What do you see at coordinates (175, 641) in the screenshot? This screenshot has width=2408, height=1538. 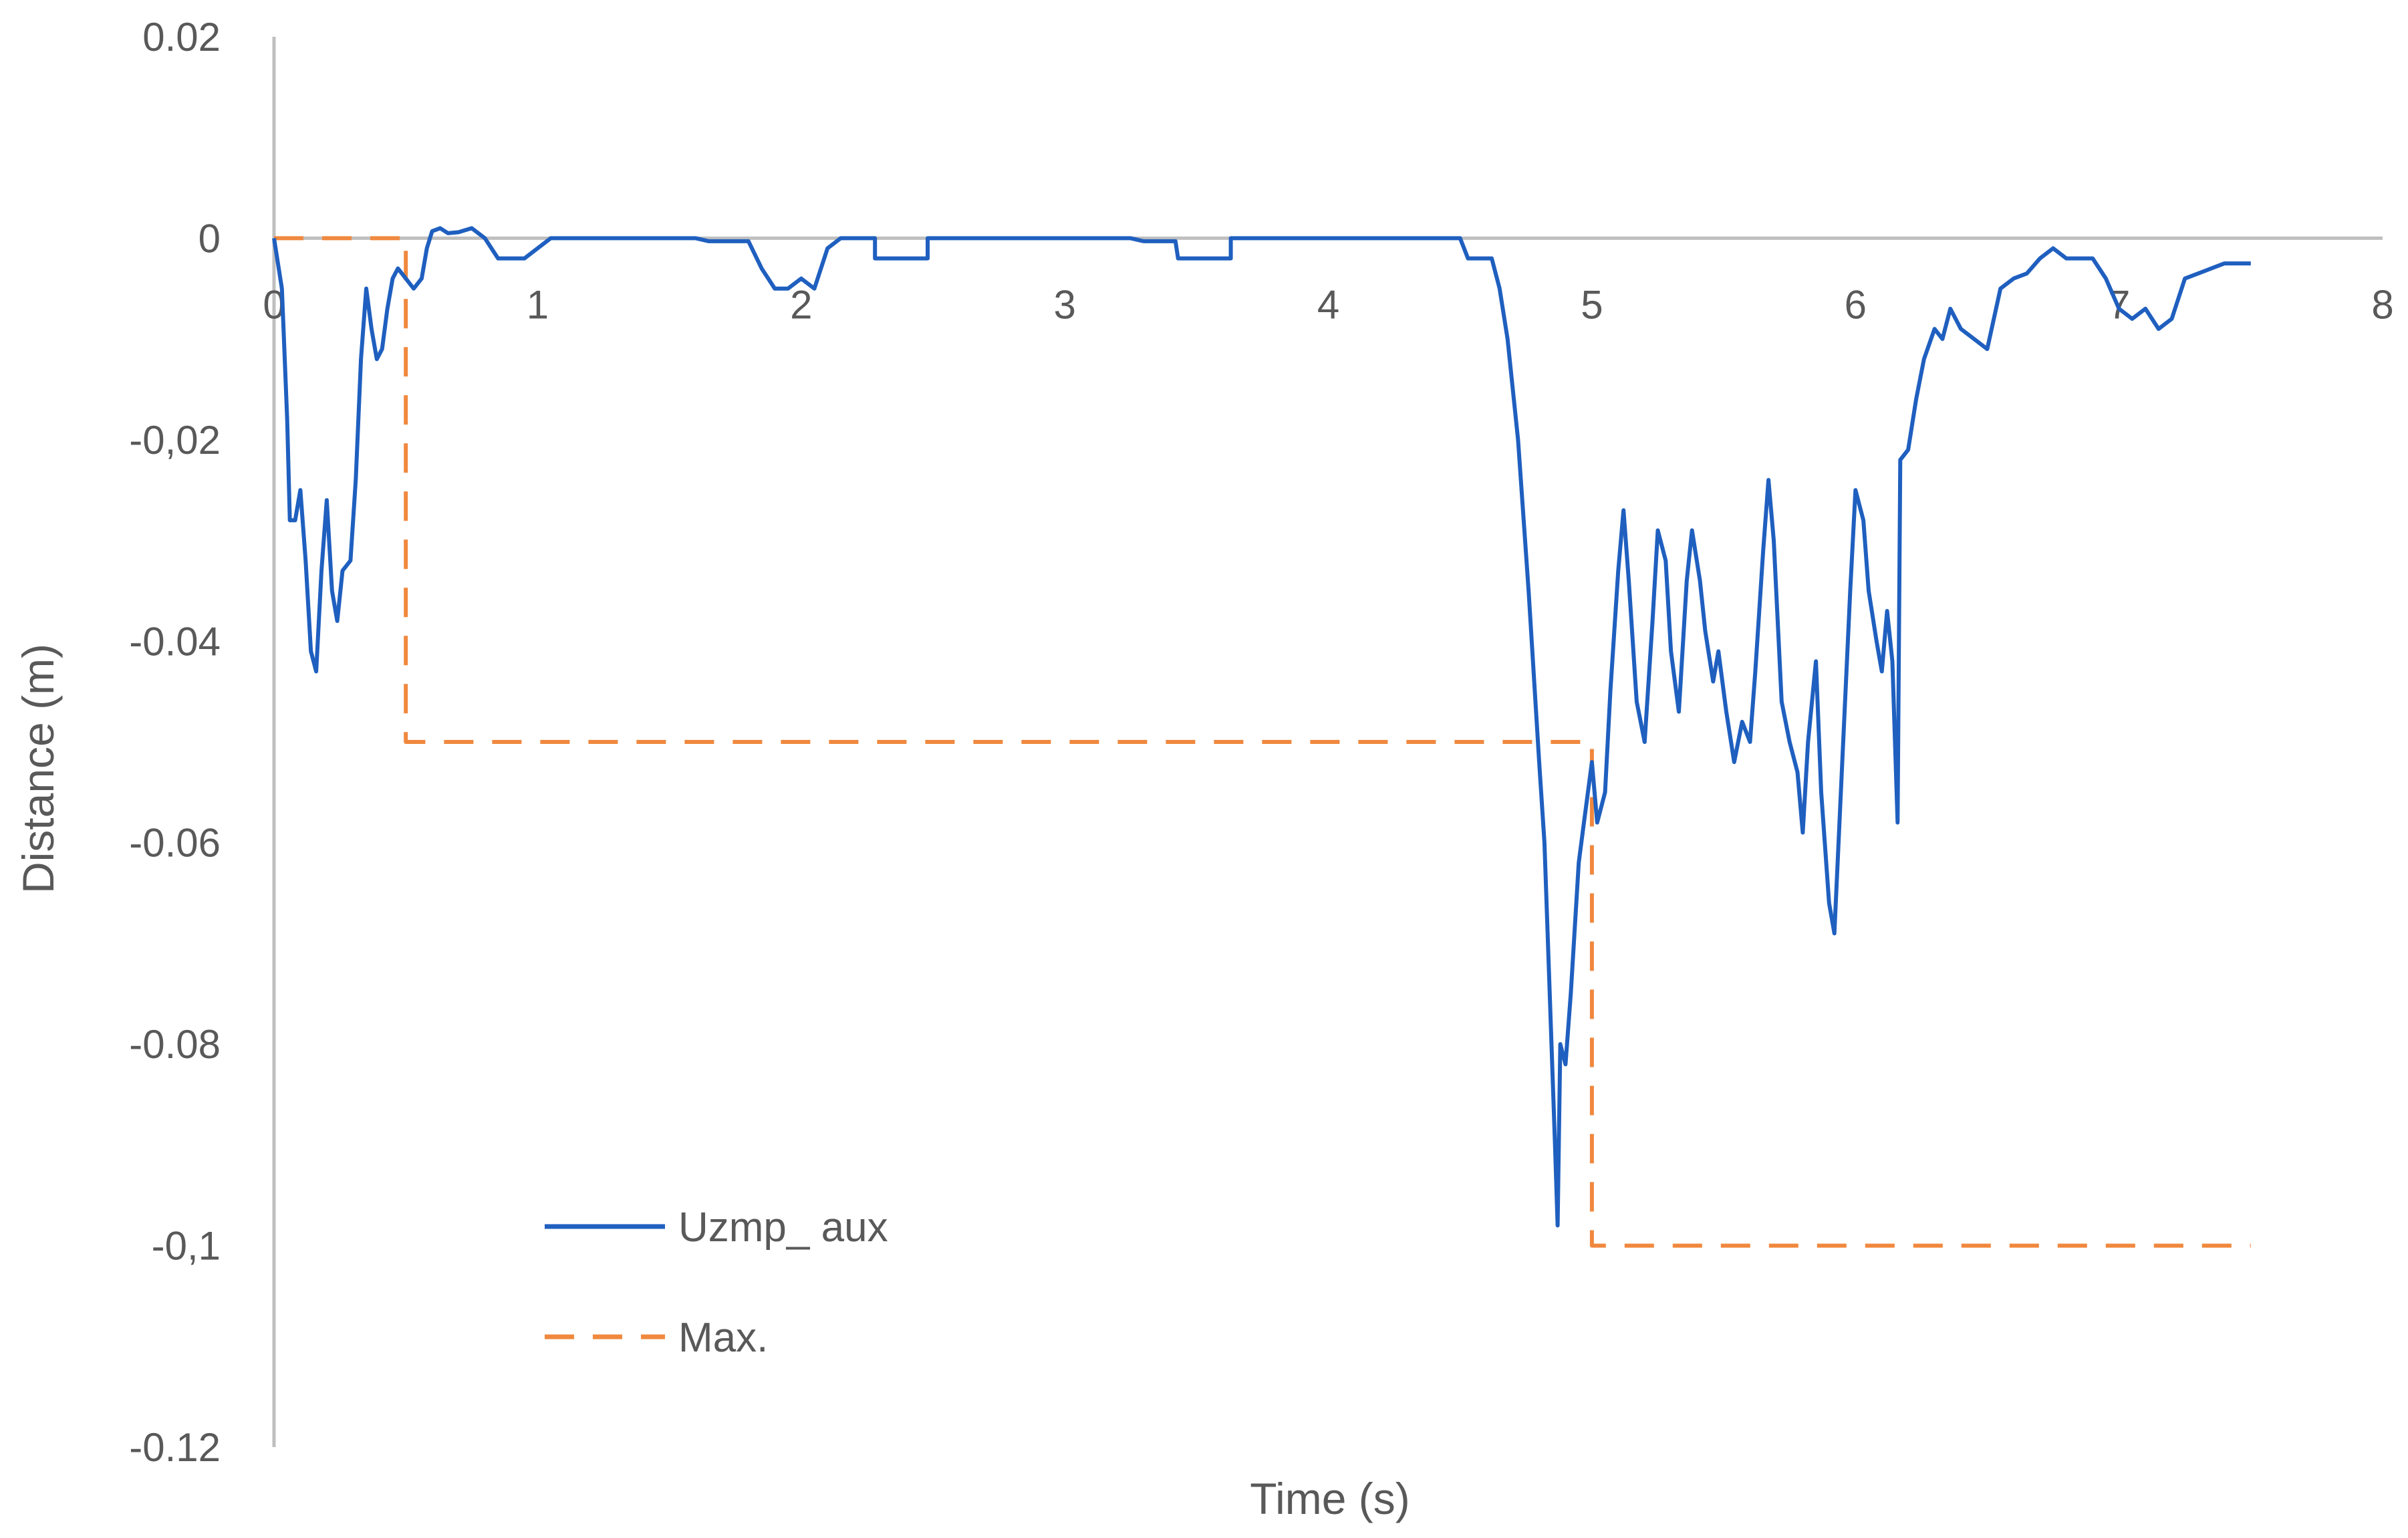 I see `y-tick-label: -0.04` at bounding box center [175, 641].